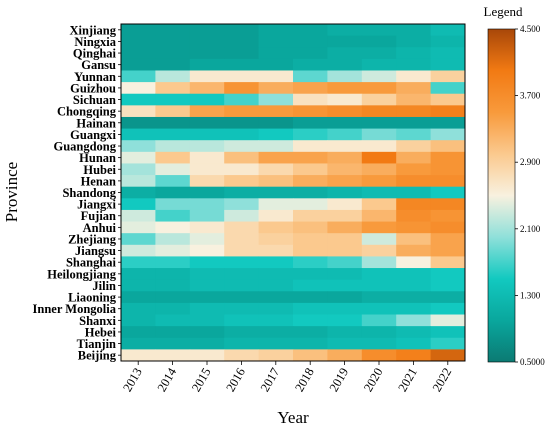 This screenshot has width=550, height=429. What do you see at coordinates (87, 112) in the screenshot?
I see `y-tick-label: Chongqing` at bounding box center [87, 112].